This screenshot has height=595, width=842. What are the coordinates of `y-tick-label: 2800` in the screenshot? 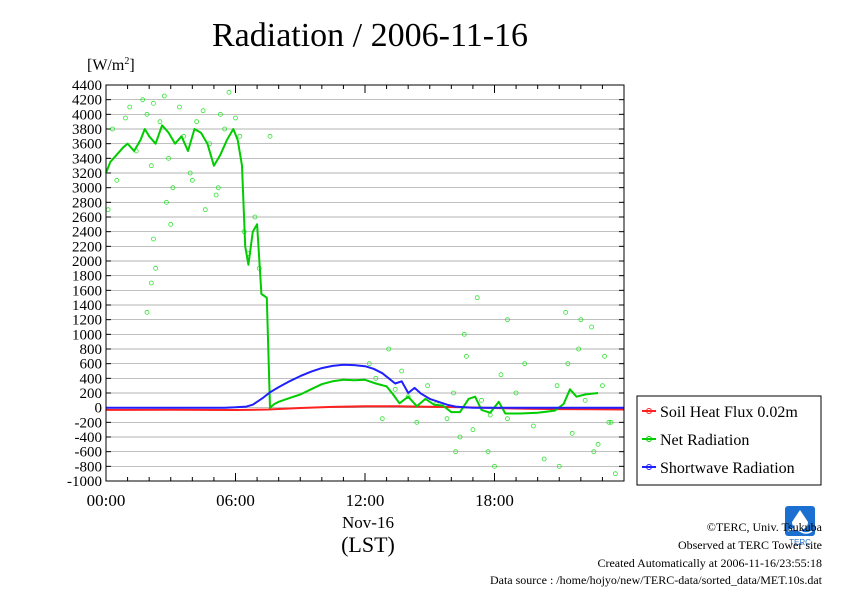 It's located at (87, 203).